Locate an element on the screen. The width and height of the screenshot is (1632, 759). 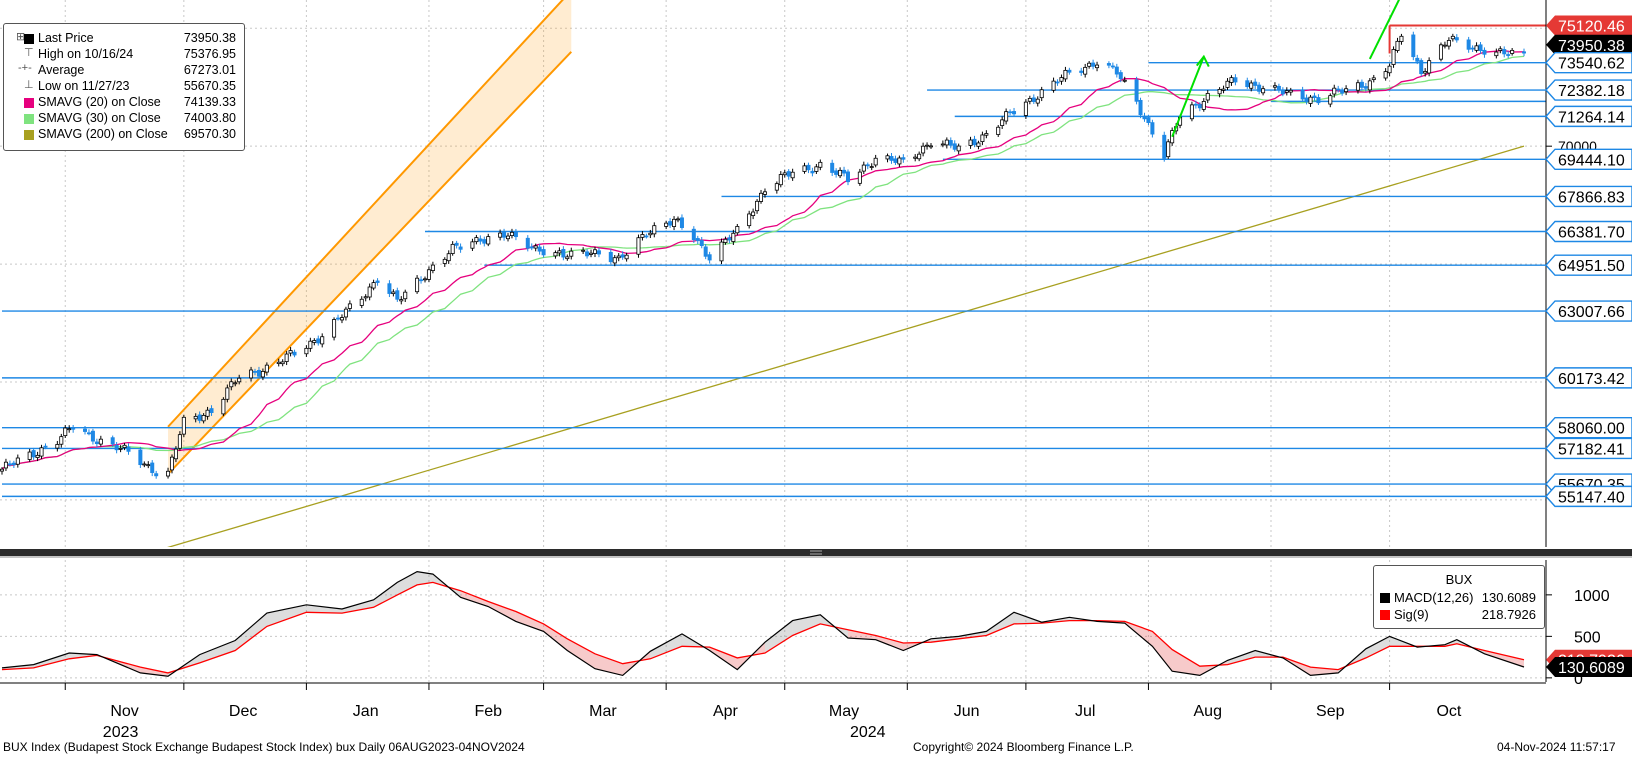
legend-value: 218.7926 is located at coordinates (1508, 614).